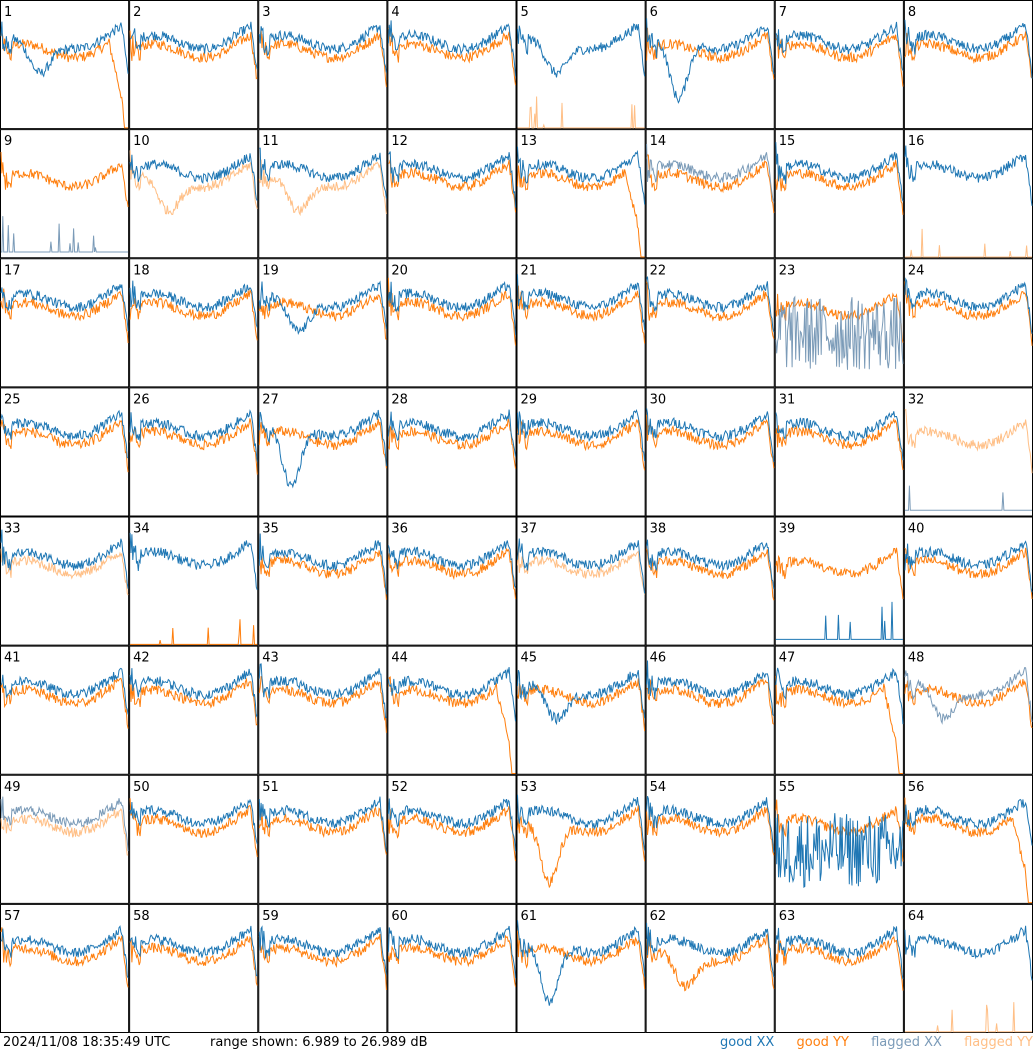 The height and width of the screenshot is (1053, 1033). Describe the element at coordinates (654, 12) in the screenshot. I see `tile-label: 6` at that location.